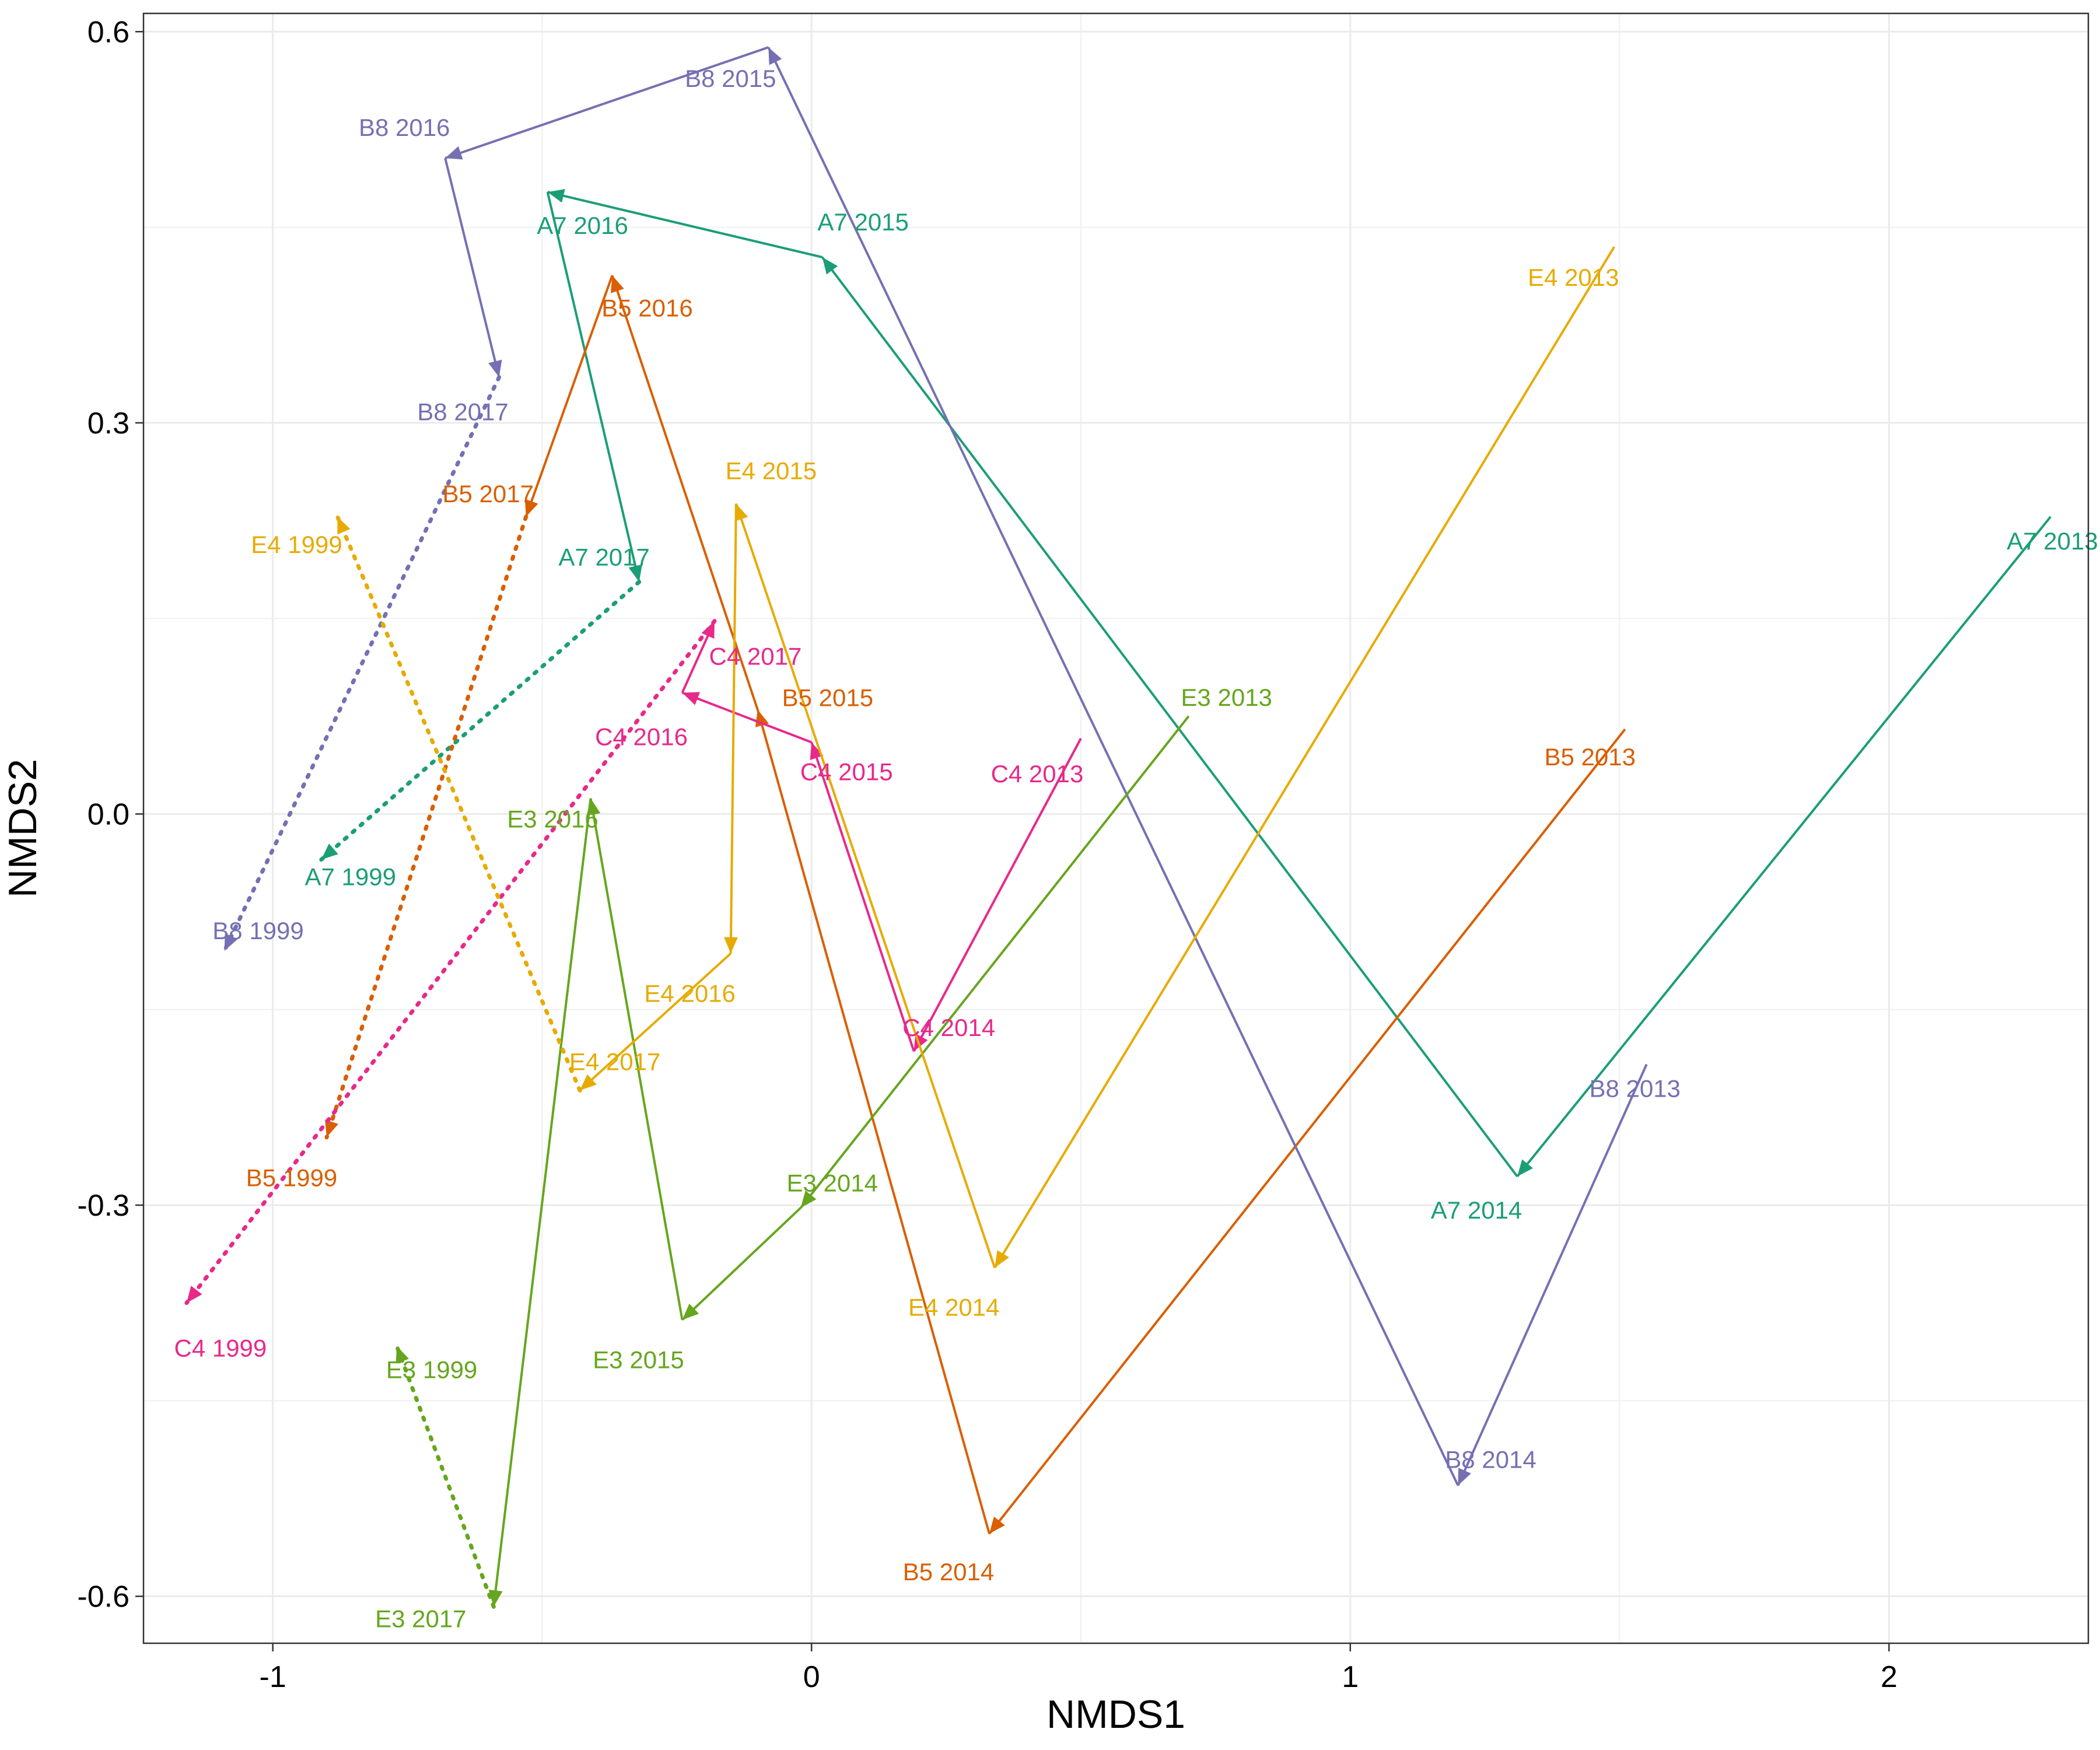 The image size is (2100, 1750). I want to click on point-label-b5-2014: B5 2014, so click(949, 1572).